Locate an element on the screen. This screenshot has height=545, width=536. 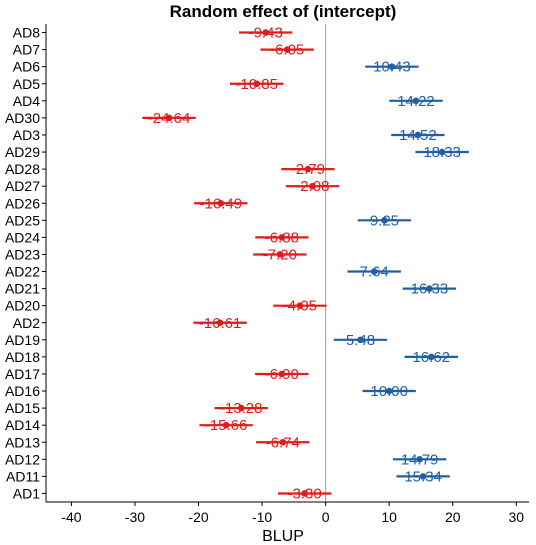
data-label: -16.61 is located at coordinates (220, 323).